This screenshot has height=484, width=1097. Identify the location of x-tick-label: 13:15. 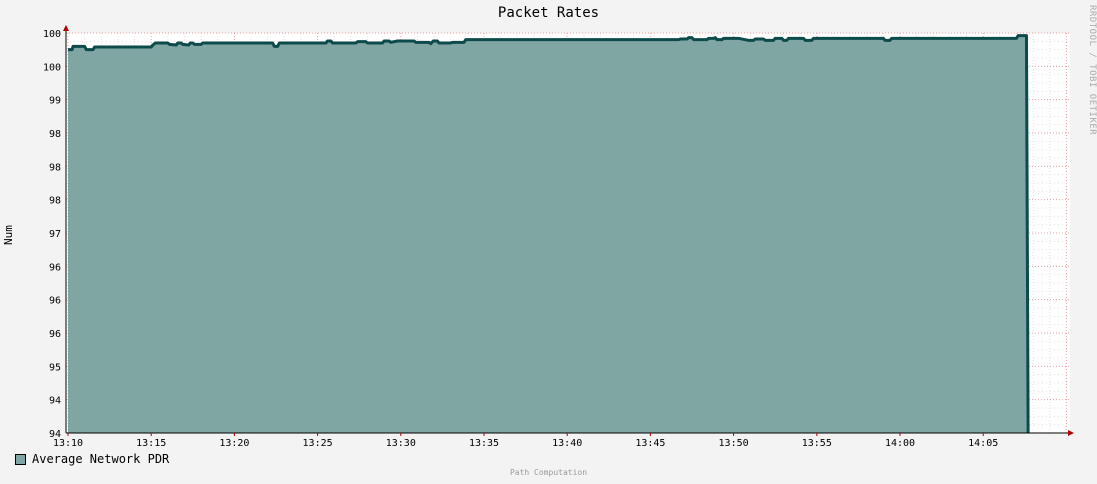
(151, 443).